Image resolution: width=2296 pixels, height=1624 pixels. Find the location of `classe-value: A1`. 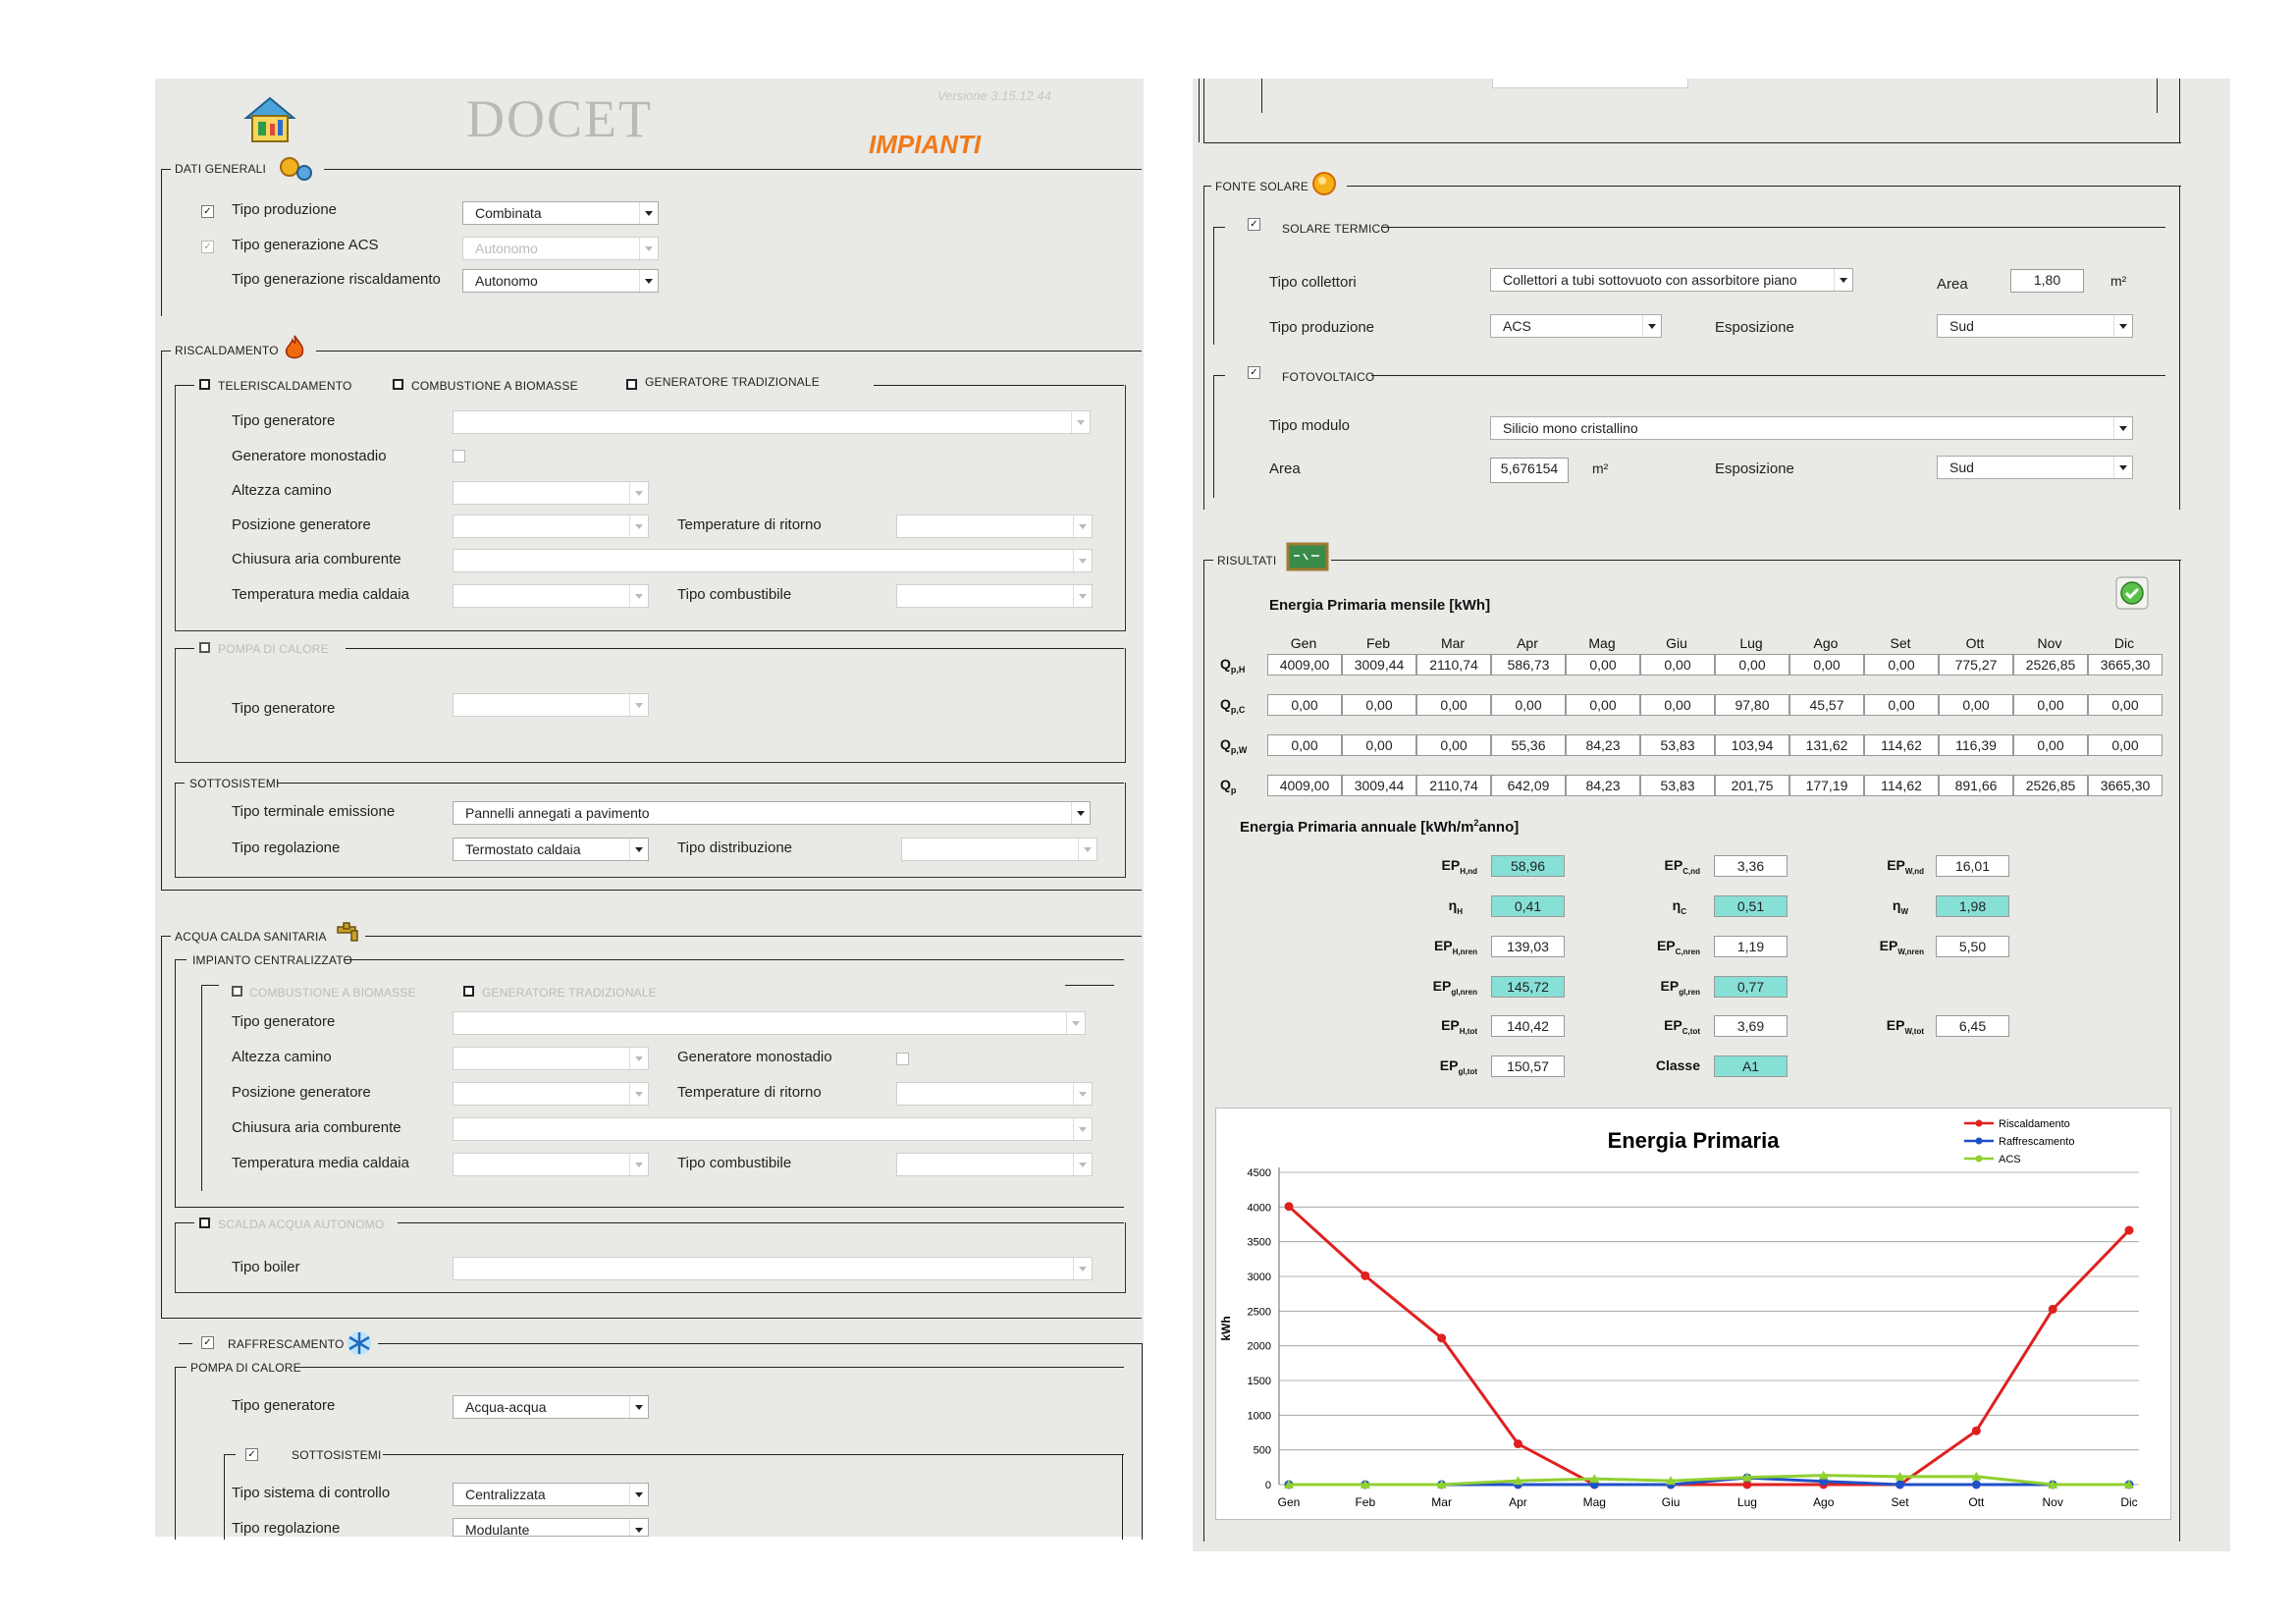

classe-value: A1 is located at coordinates (1751, 1066).